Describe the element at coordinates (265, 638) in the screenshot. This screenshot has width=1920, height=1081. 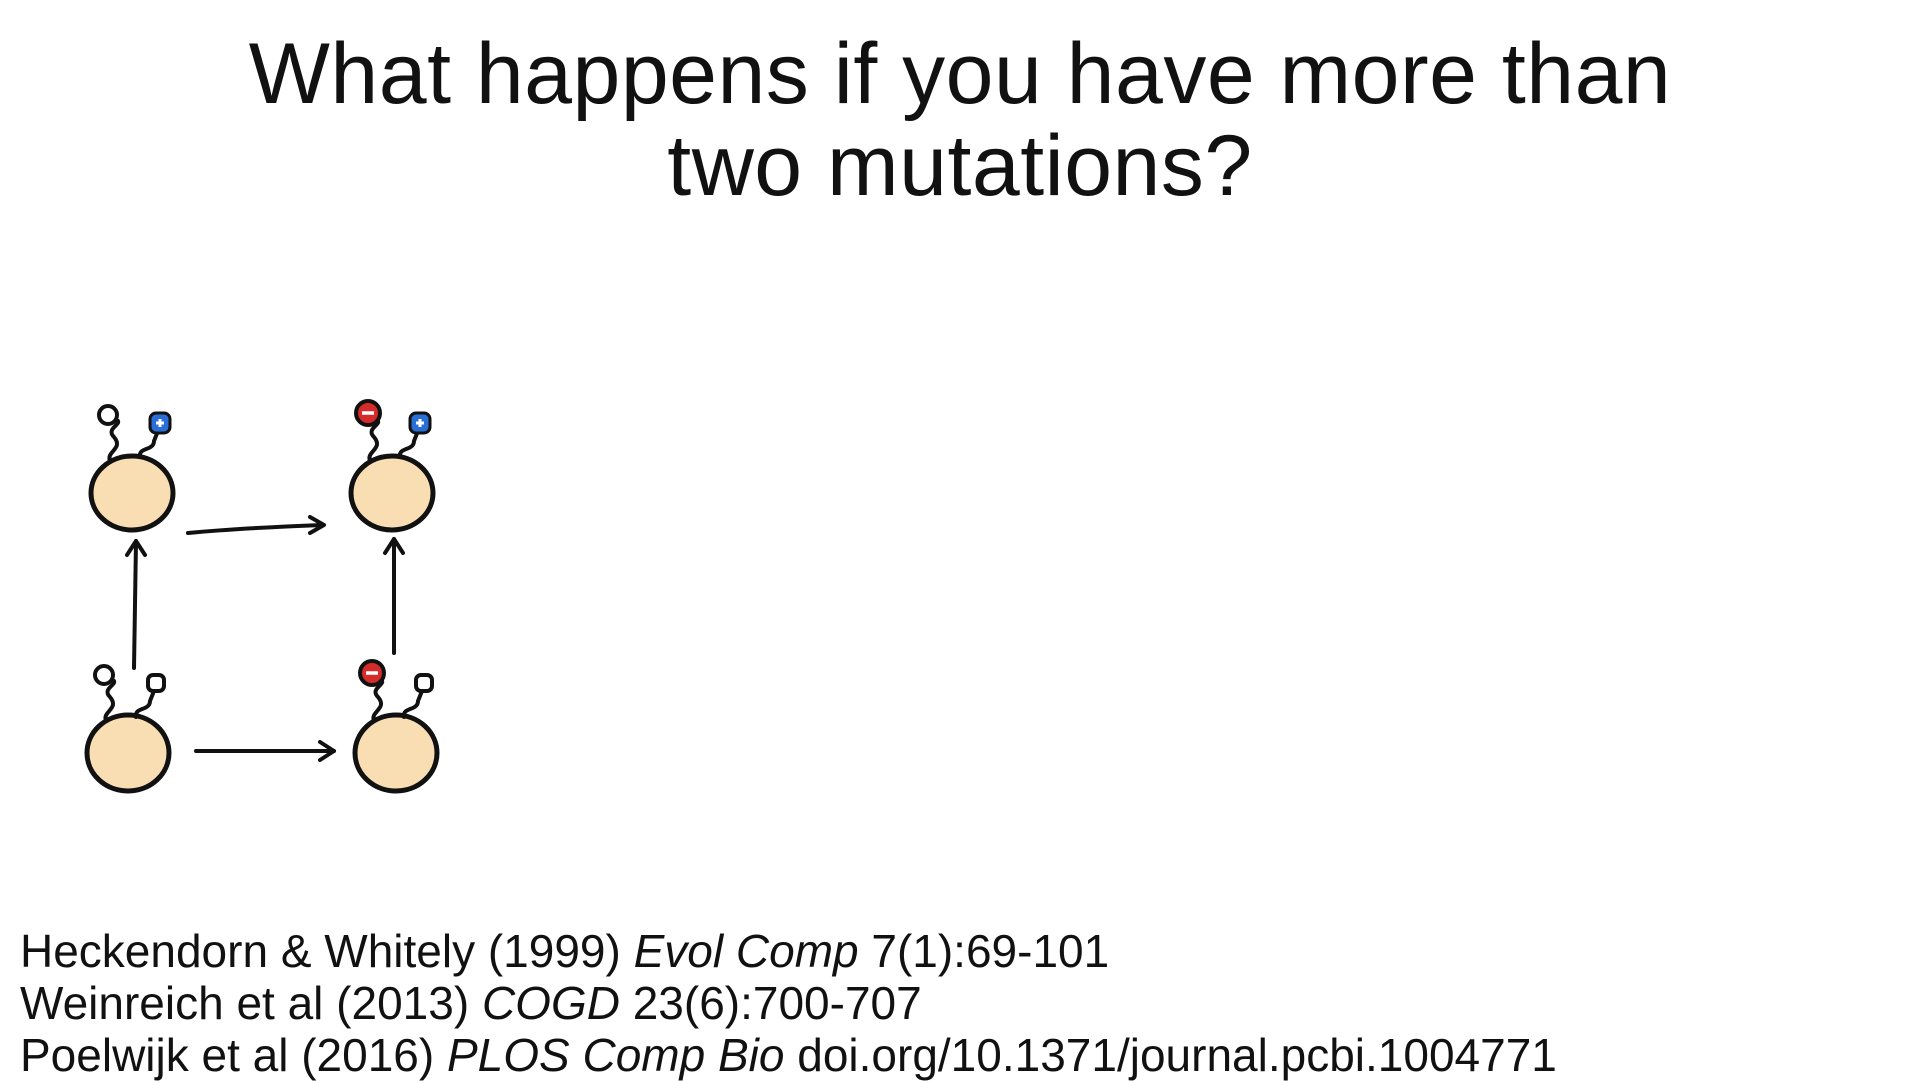
I see `arrow-icon` at that location.